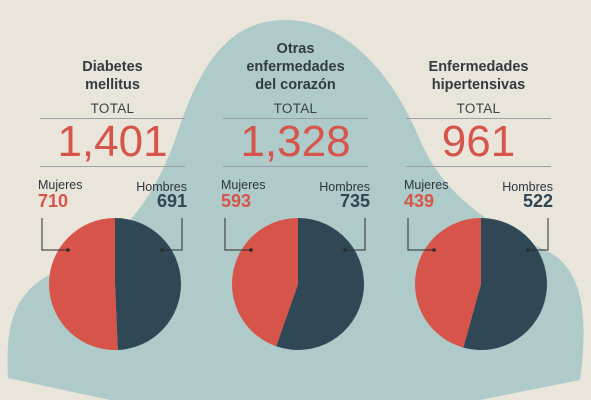 The image size is (591, 400). Describe the element at coordinates (537, 201) in the screenshot. I see `men-value: 522` at that location.